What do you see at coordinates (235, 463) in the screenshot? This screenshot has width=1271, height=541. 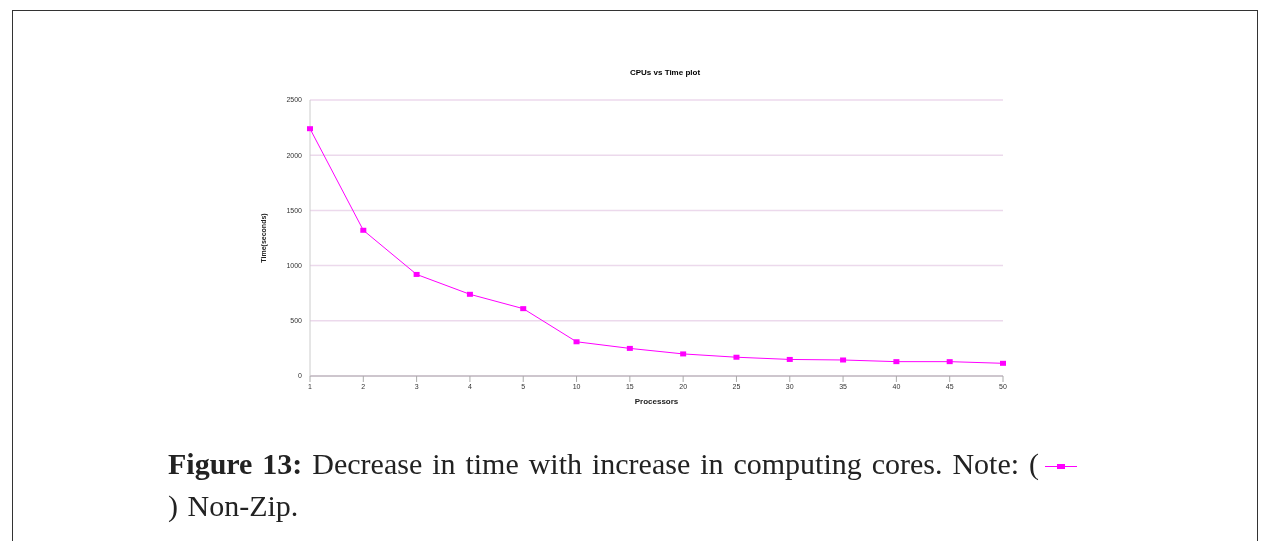 I see `caption: Figure 13:` at bounding box center [235, 463].